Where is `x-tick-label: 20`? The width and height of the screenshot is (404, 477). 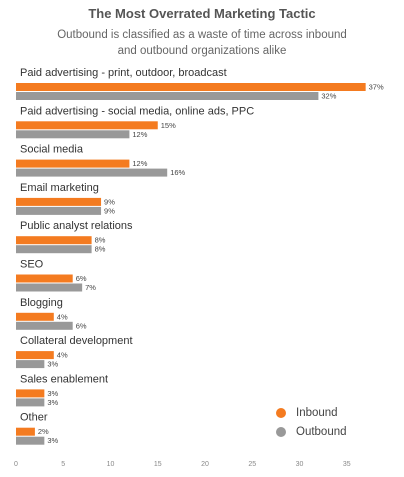 x-tick-label: 20 is located at coordinates (205, 464).